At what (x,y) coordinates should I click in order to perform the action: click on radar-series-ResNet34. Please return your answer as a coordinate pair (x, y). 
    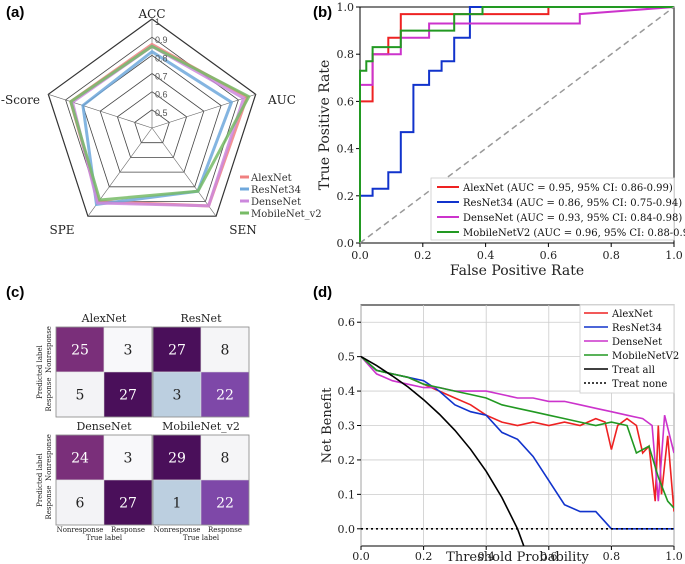
    Looking at the image, I should click on (157, 128).